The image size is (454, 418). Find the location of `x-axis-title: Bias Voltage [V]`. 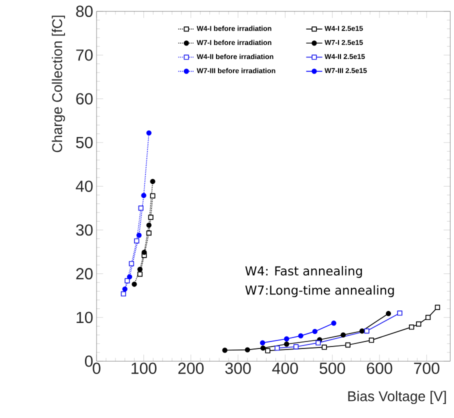

x-axis-title: Bias Voltage [V] is located at coordinates (397, 397).